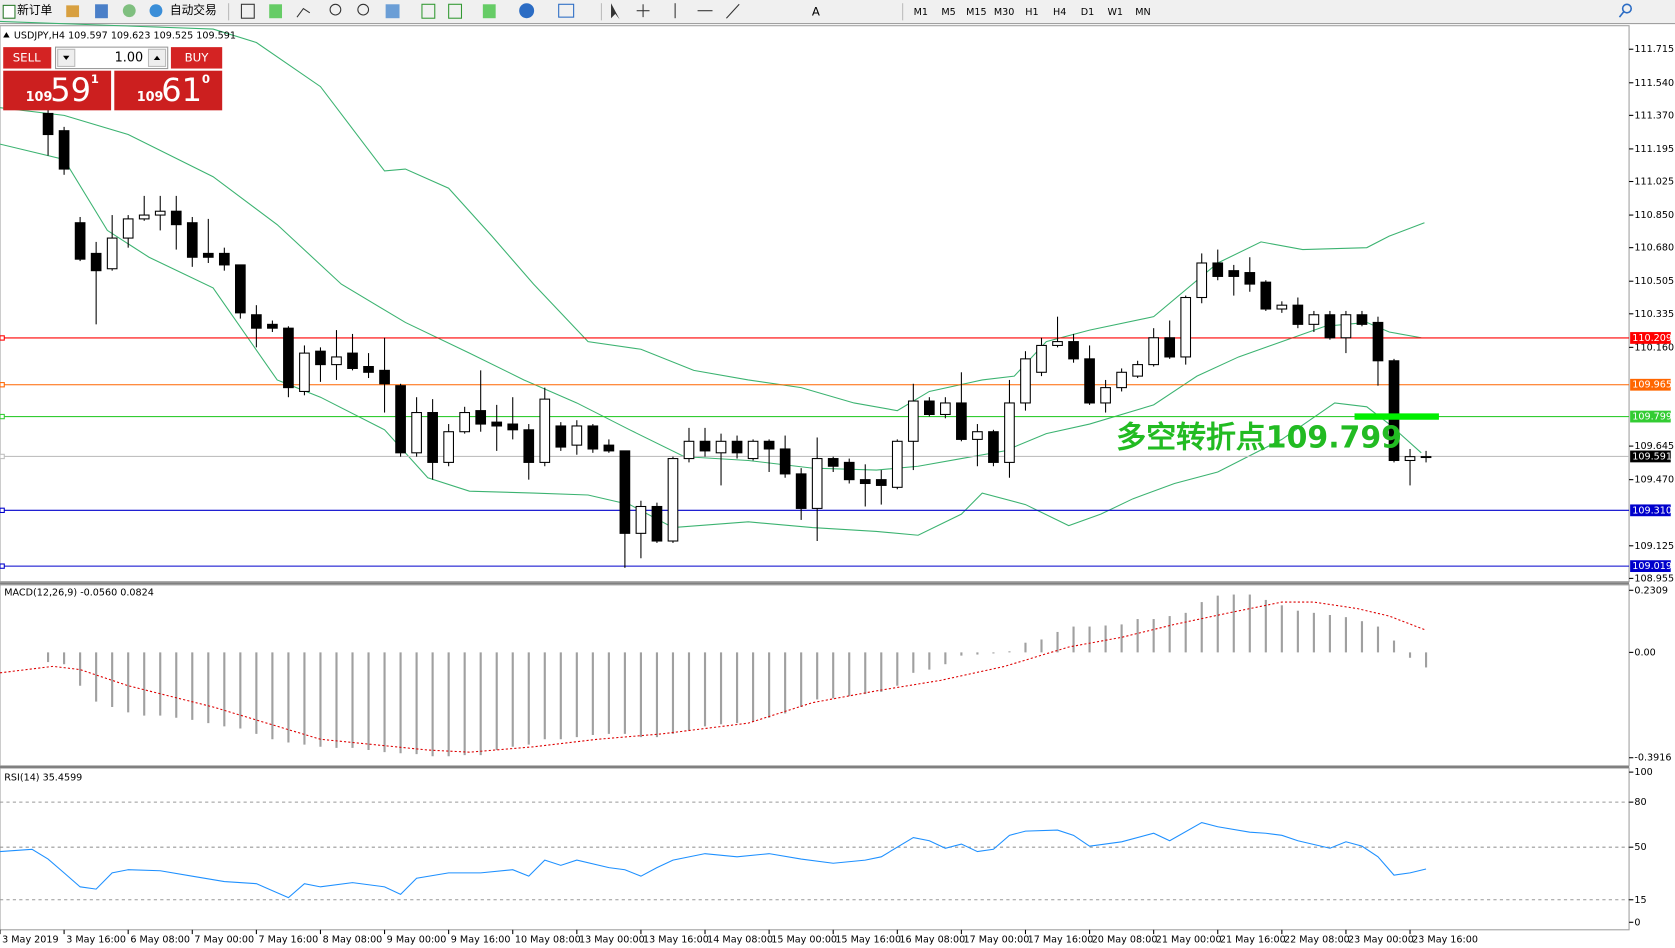 This screenshot has width=1675, height=948. Describe the element at coordinates (740, 939) in the screenshot. I see `x-tick-label: 14 May 08:00` at that location.